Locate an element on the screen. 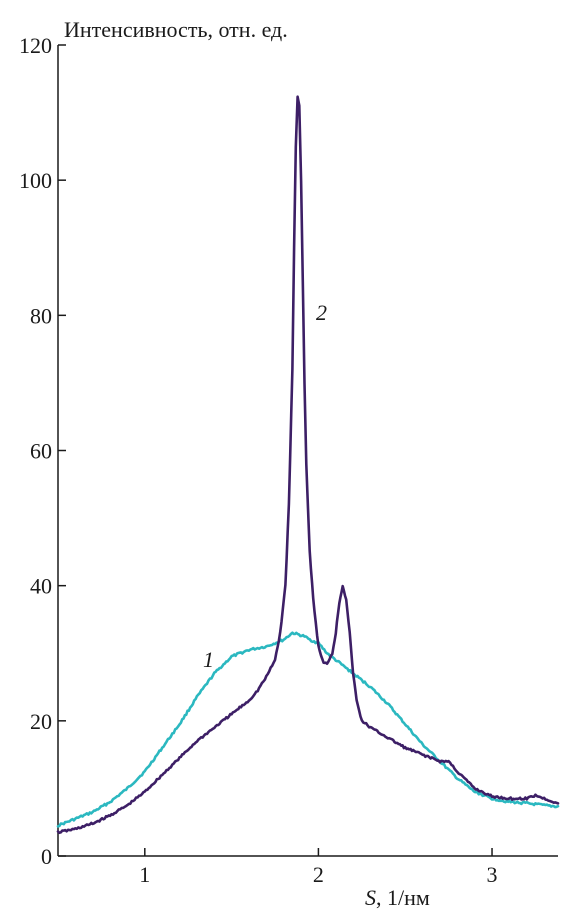 The image size is (577, 915). y-tick-label: 100 is located at coordinates (35, 180).